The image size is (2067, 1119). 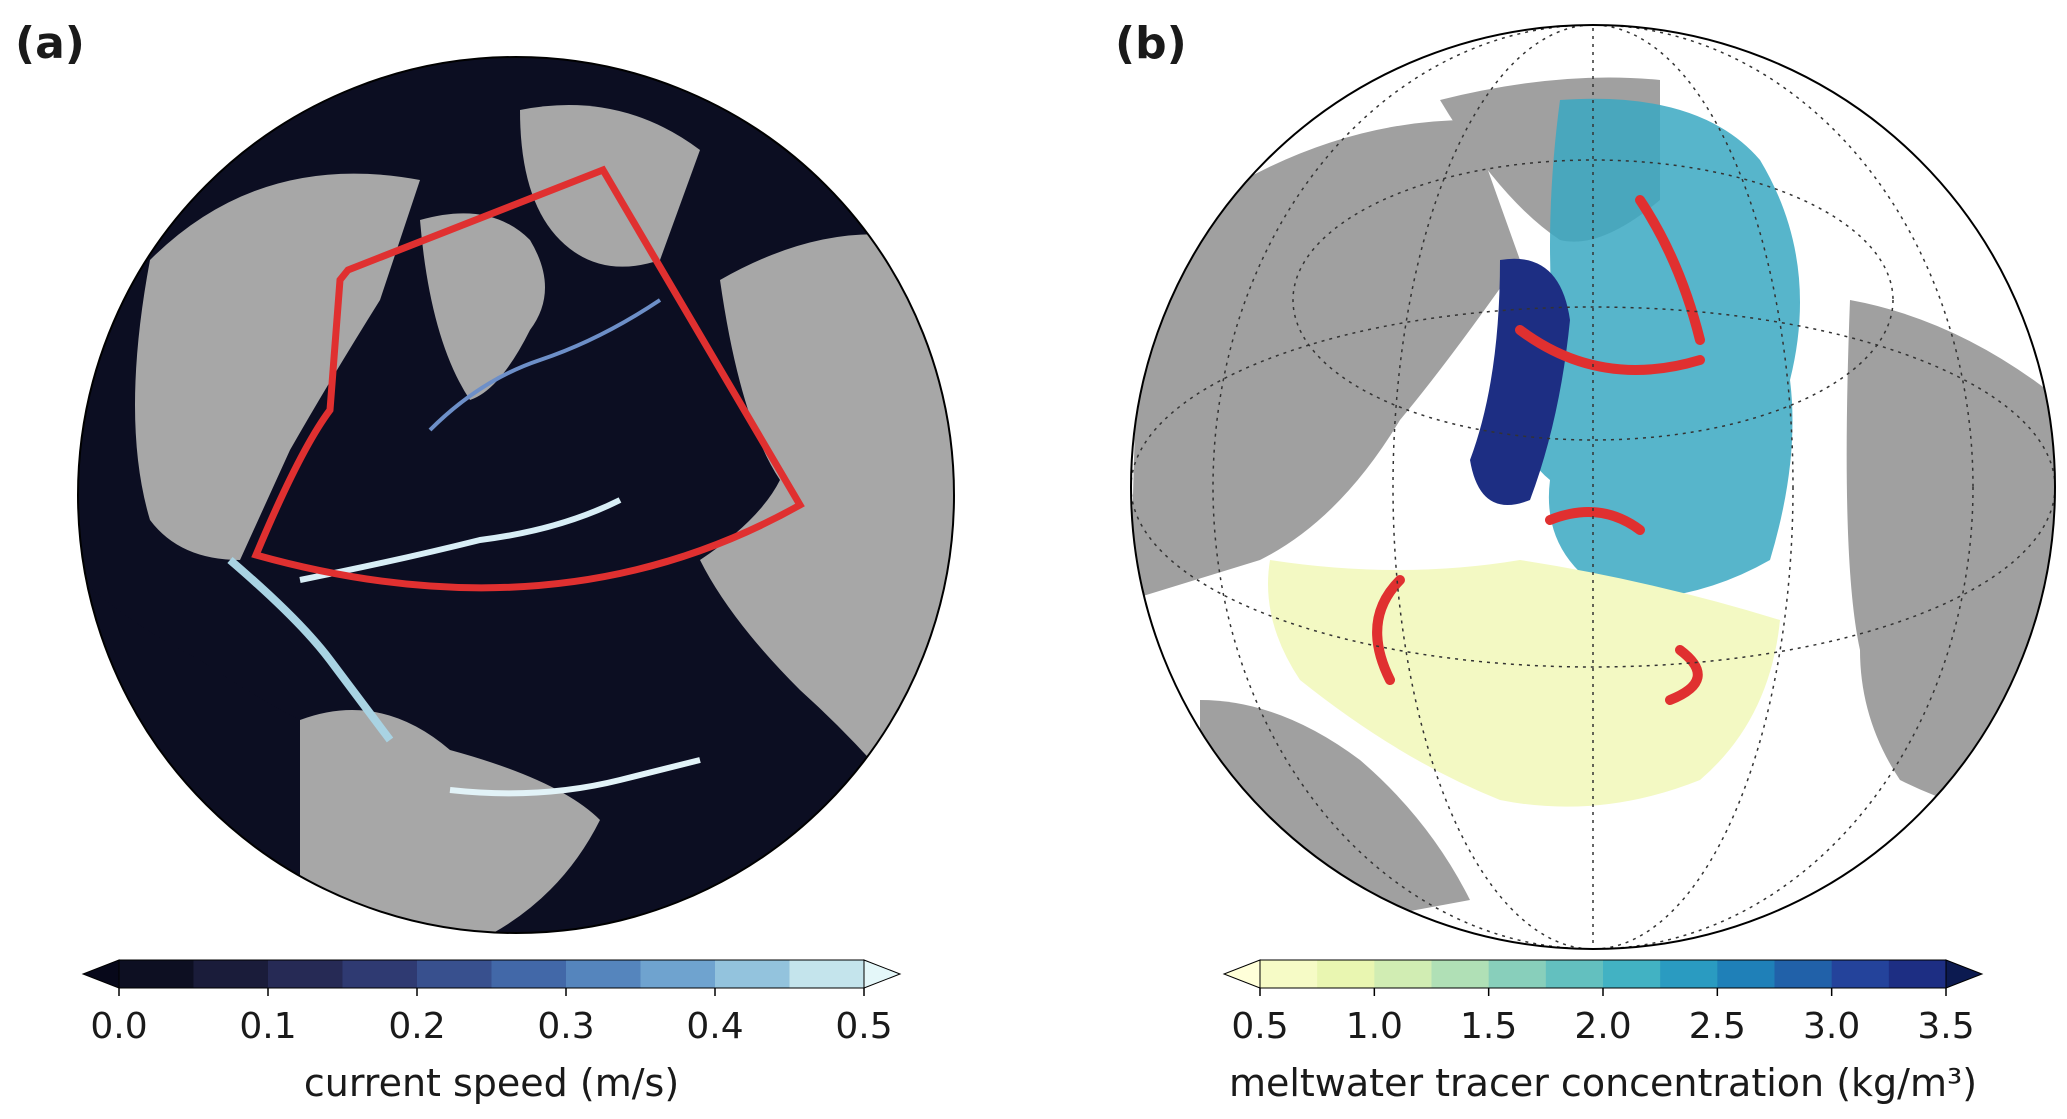 I want to click on panel-label: (b), so click(x=1151, y=43).